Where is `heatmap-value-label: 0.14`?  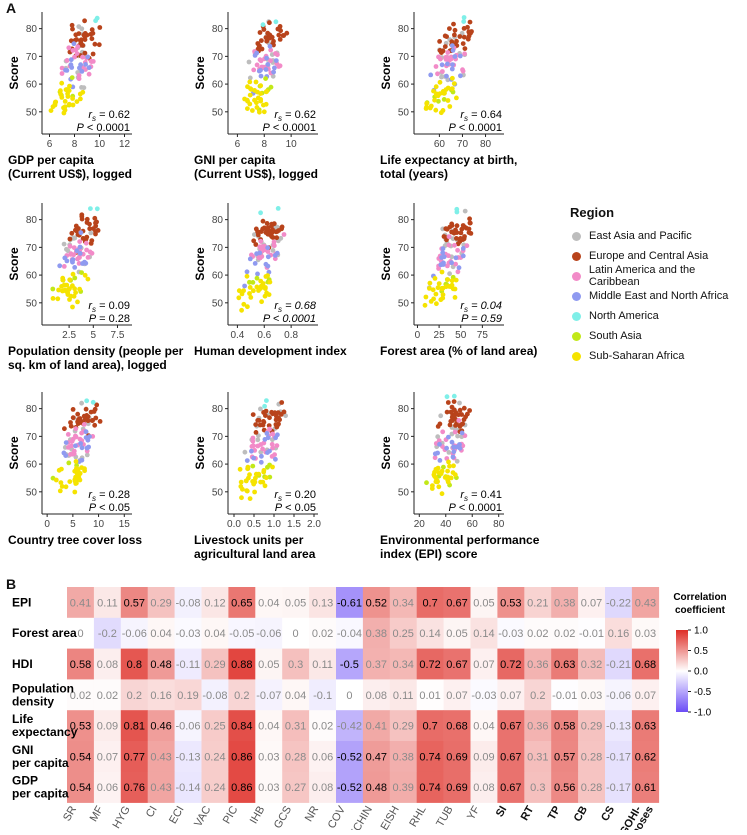
heatmap-value-label: 0.14 is located at coordinates (429, 634).